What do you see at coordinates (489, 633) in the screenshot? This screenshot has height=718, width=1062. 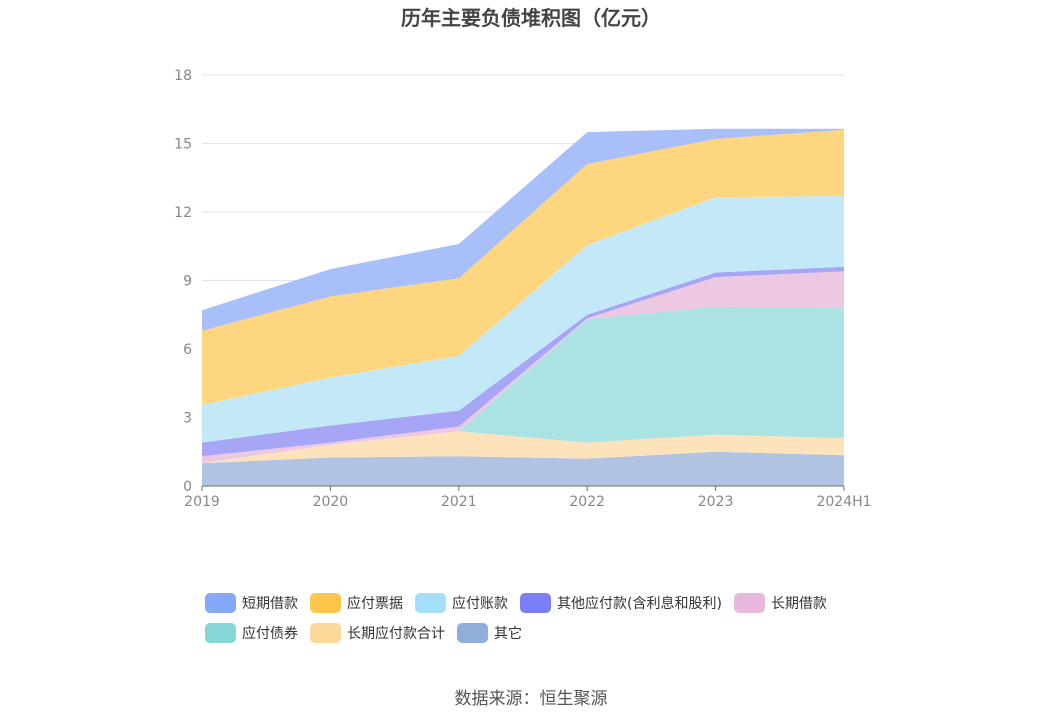 I see `legend-item: 其它` at bounding box center [489, 633].